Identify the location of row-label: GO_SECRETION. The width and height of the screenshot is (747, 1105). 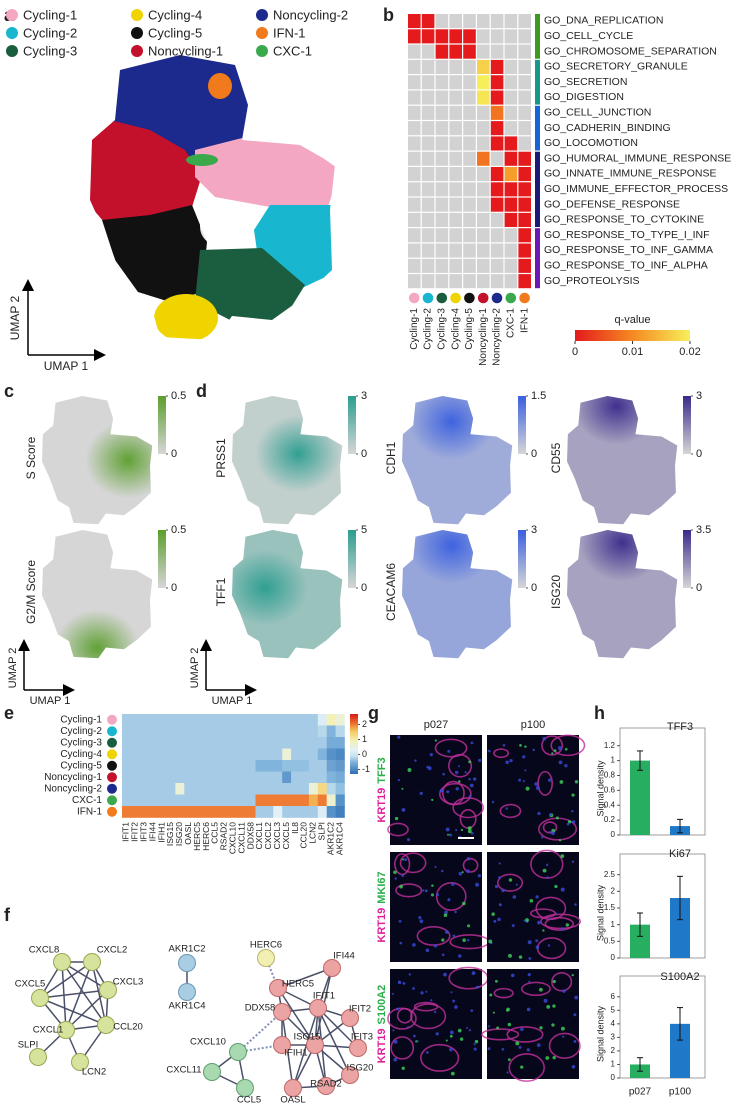
(585, 82).